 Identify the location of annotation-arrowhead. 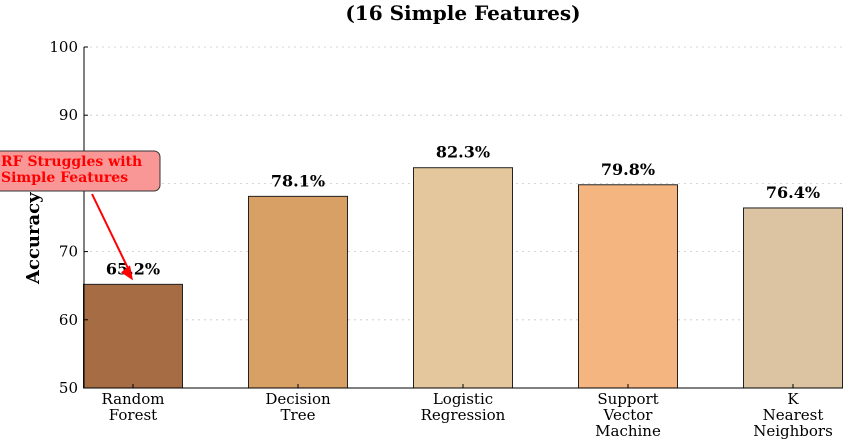
(127, 273).